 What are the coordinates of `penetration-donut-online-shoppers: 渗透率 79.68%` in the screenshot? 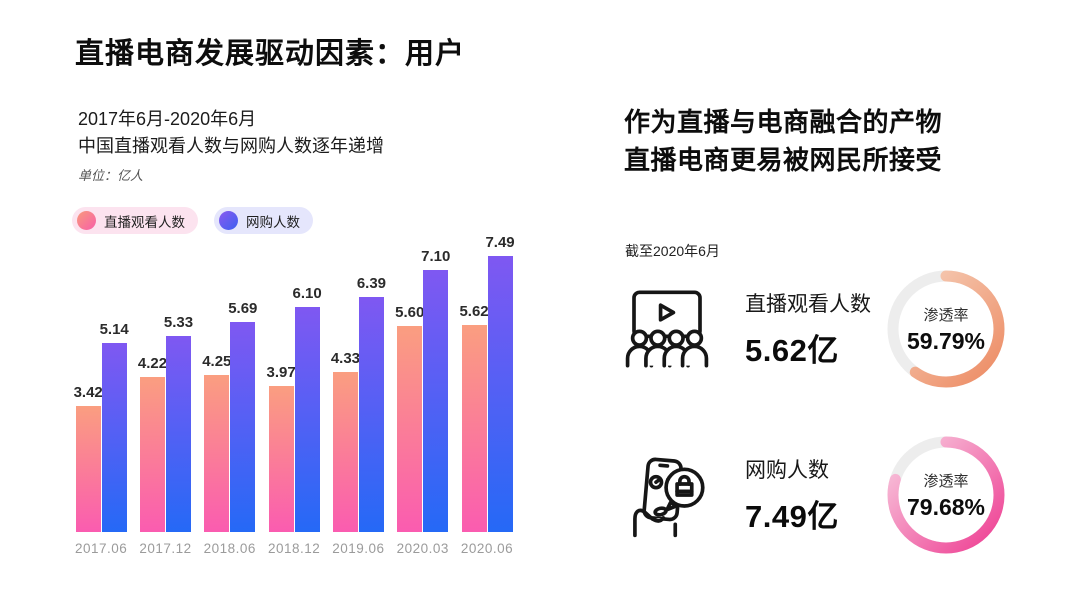 It's located at (946, 495).